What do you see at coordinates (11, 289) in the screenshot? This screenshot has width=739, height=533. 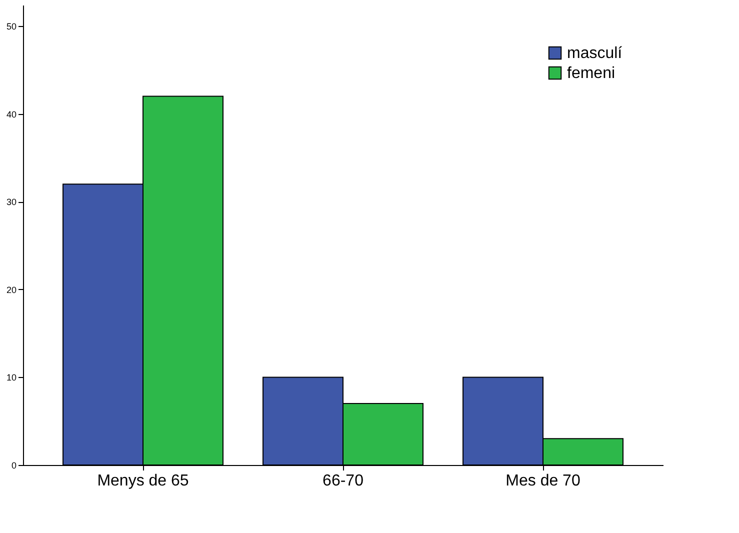 I see `y-tick-label: 20` at bounding box center [11, 289].